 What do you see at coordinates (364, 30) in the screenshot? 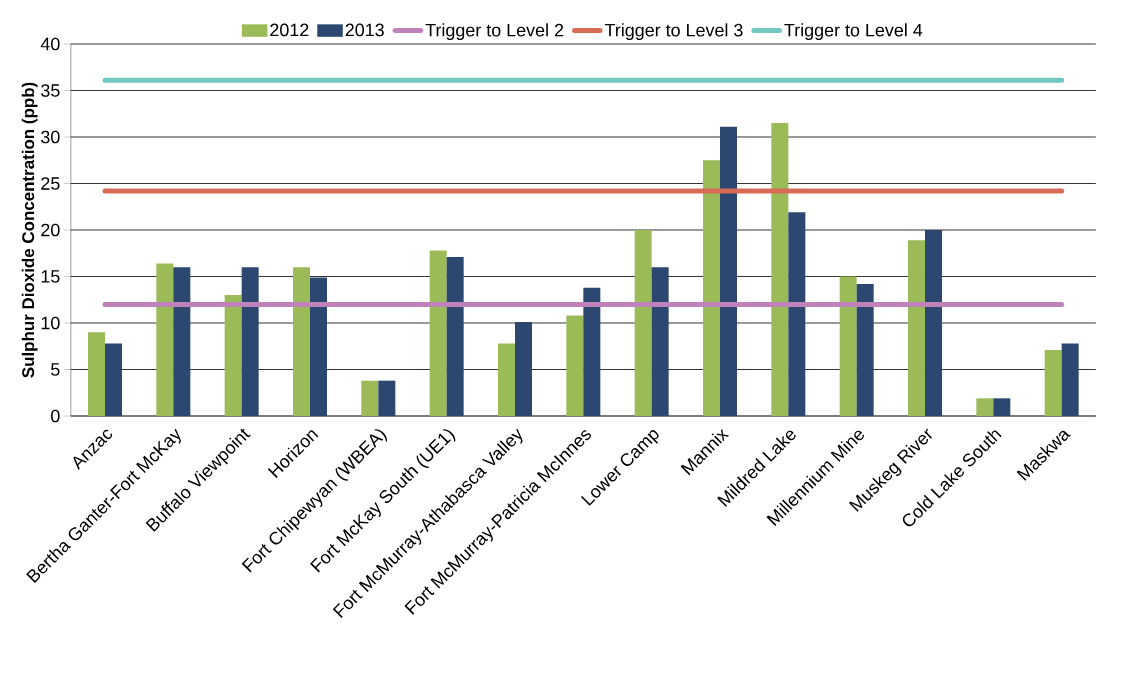
I see `legend-label: 2013` at bounding box center [364, 30].